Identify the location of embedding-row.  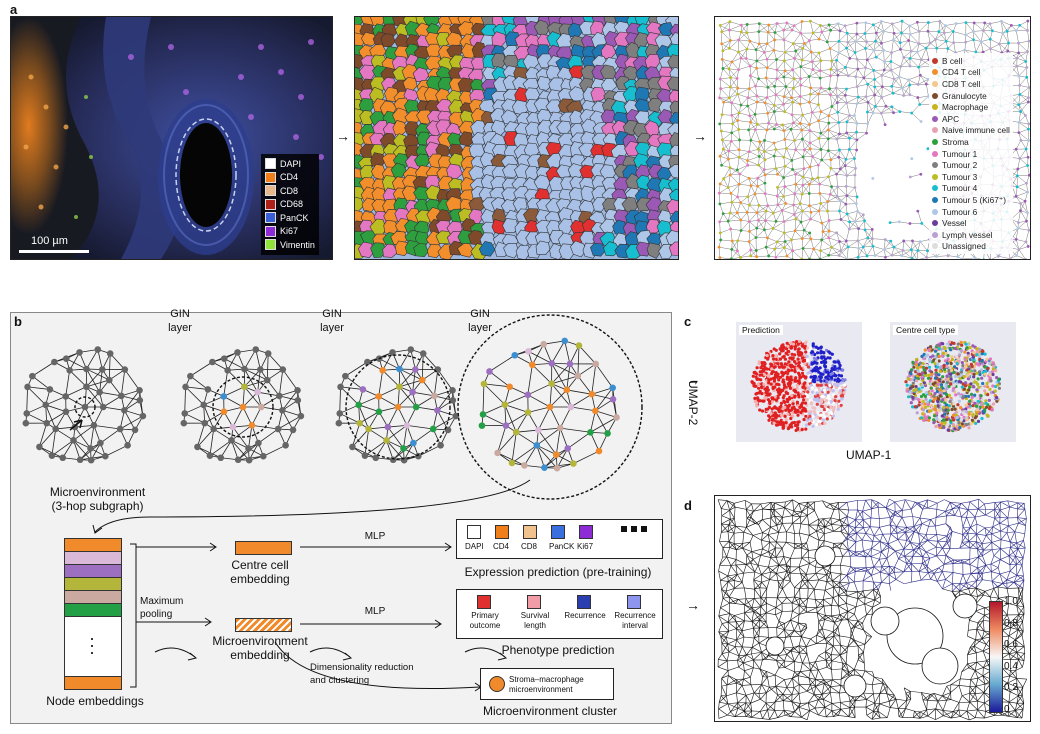
(93, 610).